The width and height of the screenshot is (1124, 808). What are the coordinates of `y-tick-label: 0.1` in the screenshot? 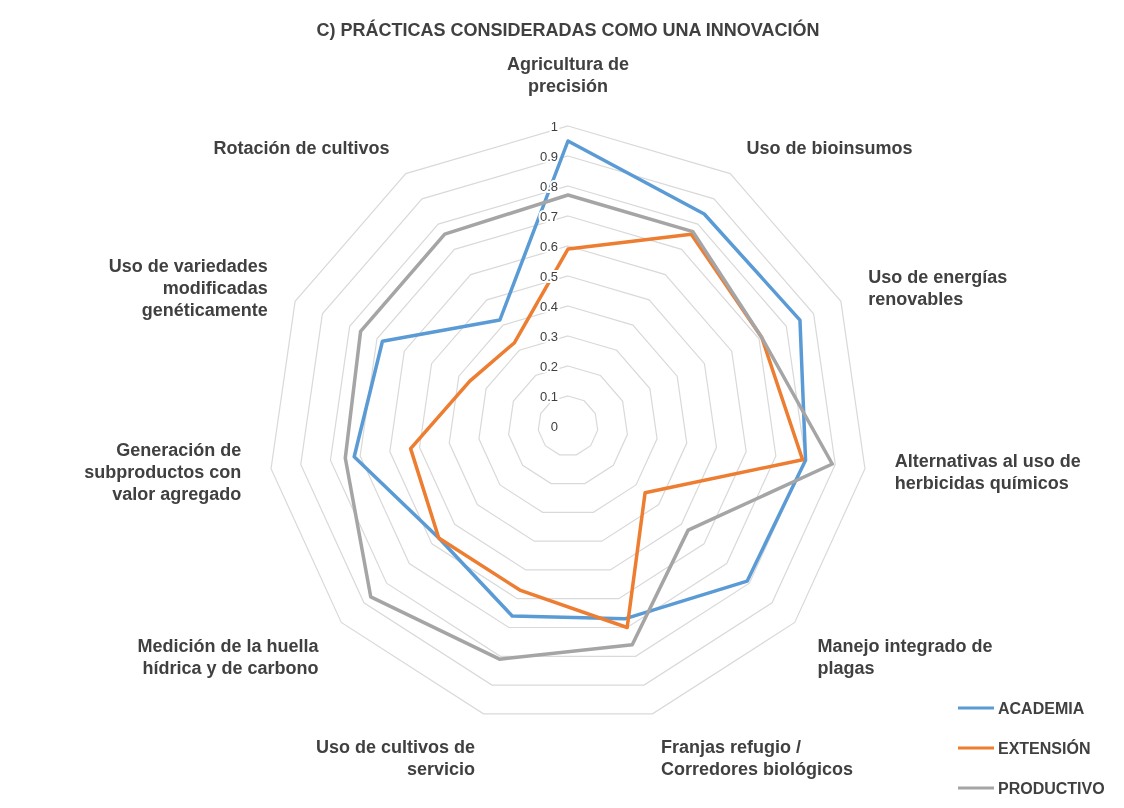 It's located at (548, 396).